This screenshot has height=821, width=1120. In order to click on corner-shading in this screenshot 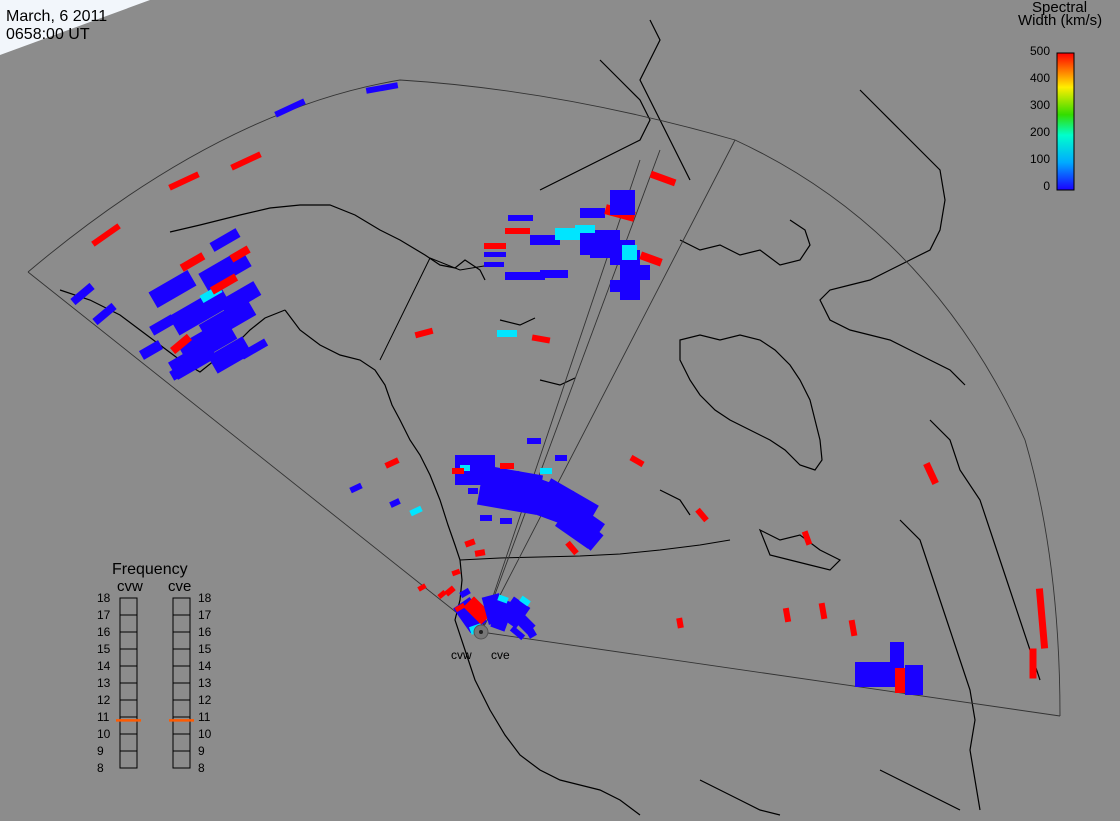, I will do `click(75, 27)`.